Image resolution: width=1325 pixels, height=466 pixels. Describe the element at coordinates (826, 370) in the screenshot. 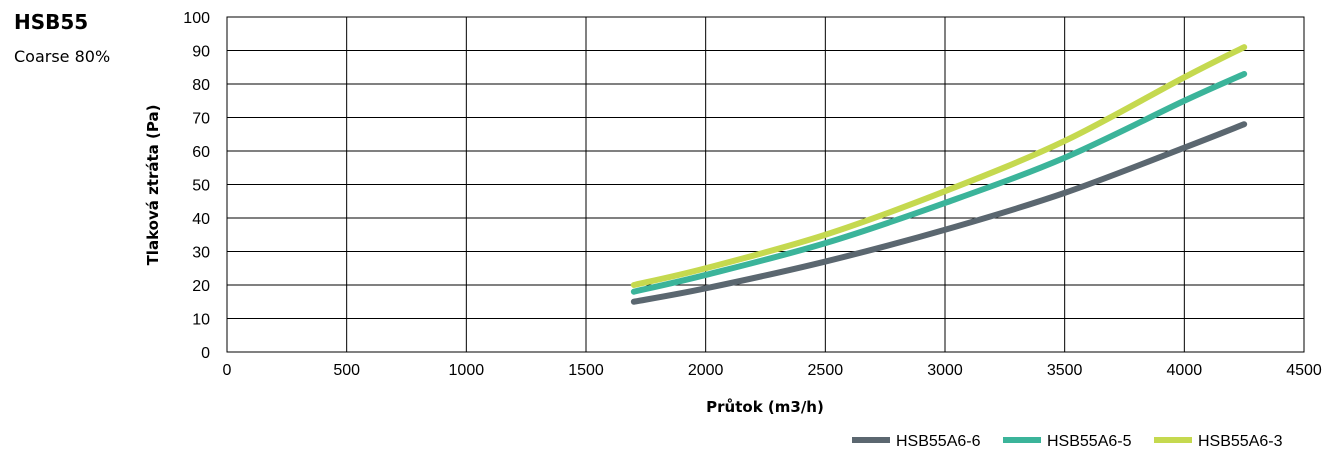

I see `x-tick-label: 2500` at that location.